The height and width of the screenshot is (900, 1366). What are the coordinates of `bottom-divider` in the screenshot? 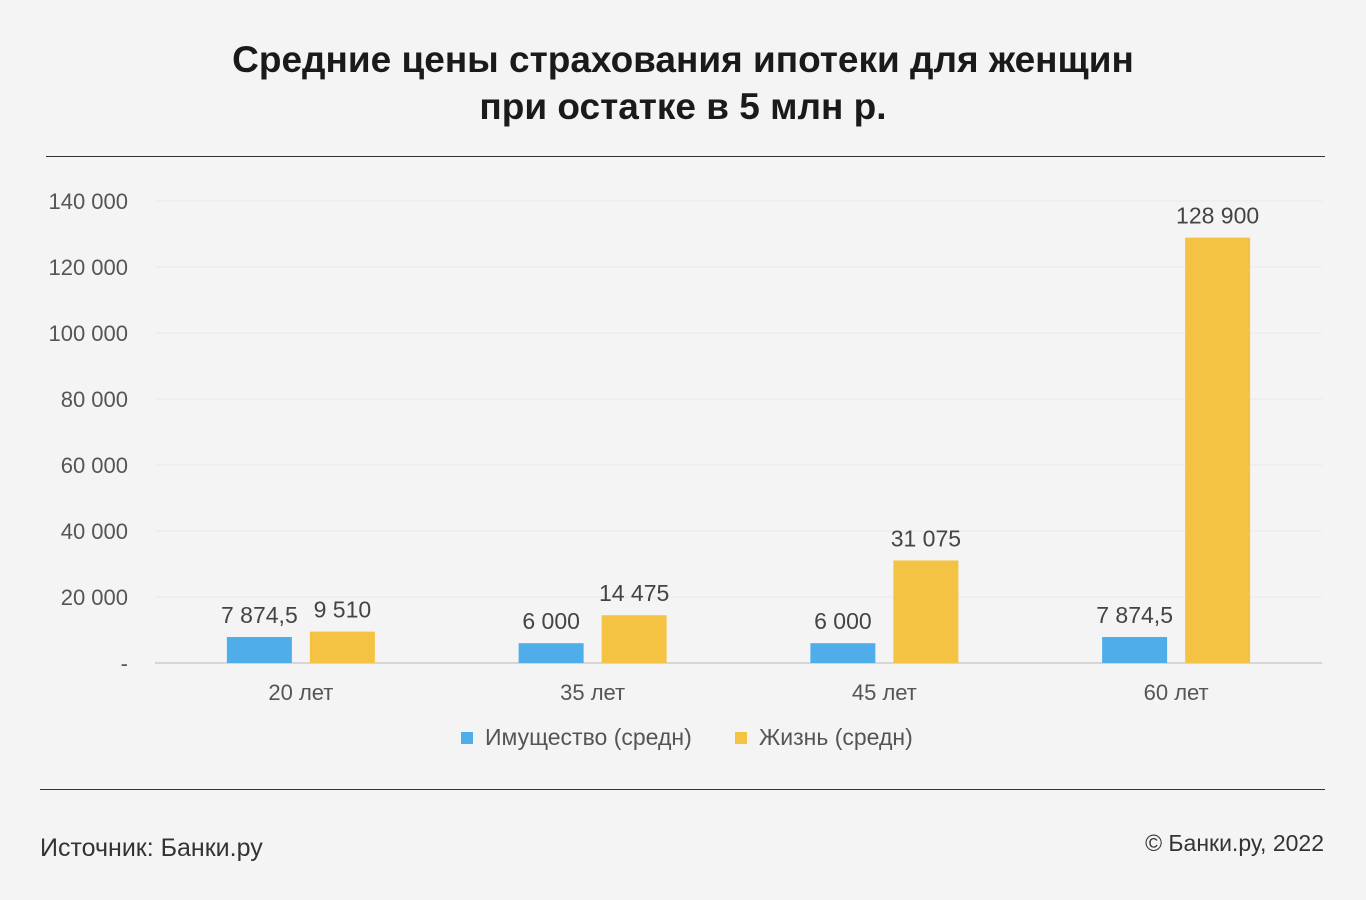 It's located at (682, 789).